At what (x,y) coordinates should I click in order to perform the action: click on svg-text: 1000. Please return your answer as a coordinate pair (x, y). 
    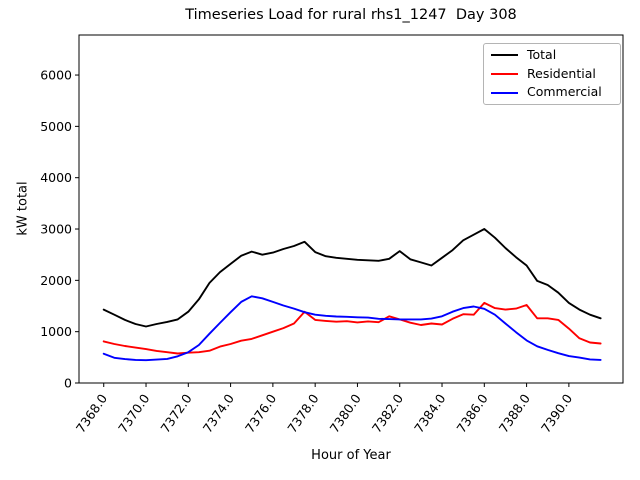
    Looking at the image, I should click on (56, 331).